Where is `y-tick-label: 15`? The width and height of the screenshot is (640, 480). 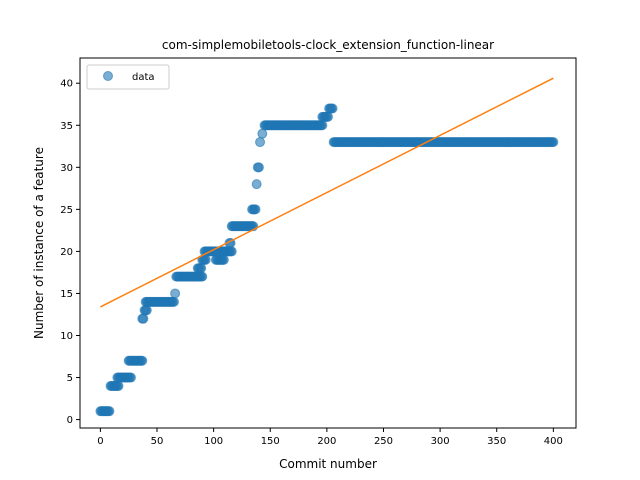 y-tick-label: 15 is located at coordinates (66, 294).